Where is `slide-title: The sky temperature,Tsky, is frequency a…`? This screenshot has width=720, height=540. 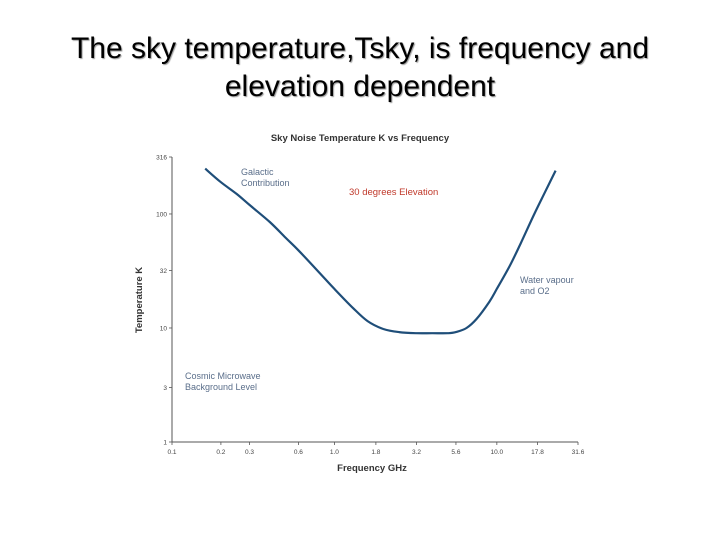 slide-title: The sky temperature,Tsky, is frequency a… is located at coordinates (360, 68).